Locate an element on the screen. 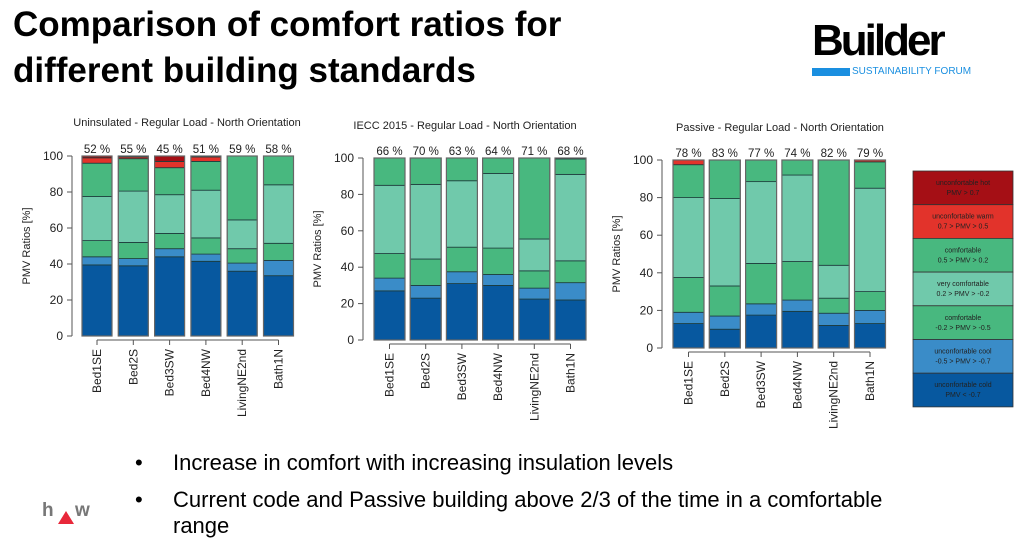  builder-logo-bar is located at coordinates (831, 72).